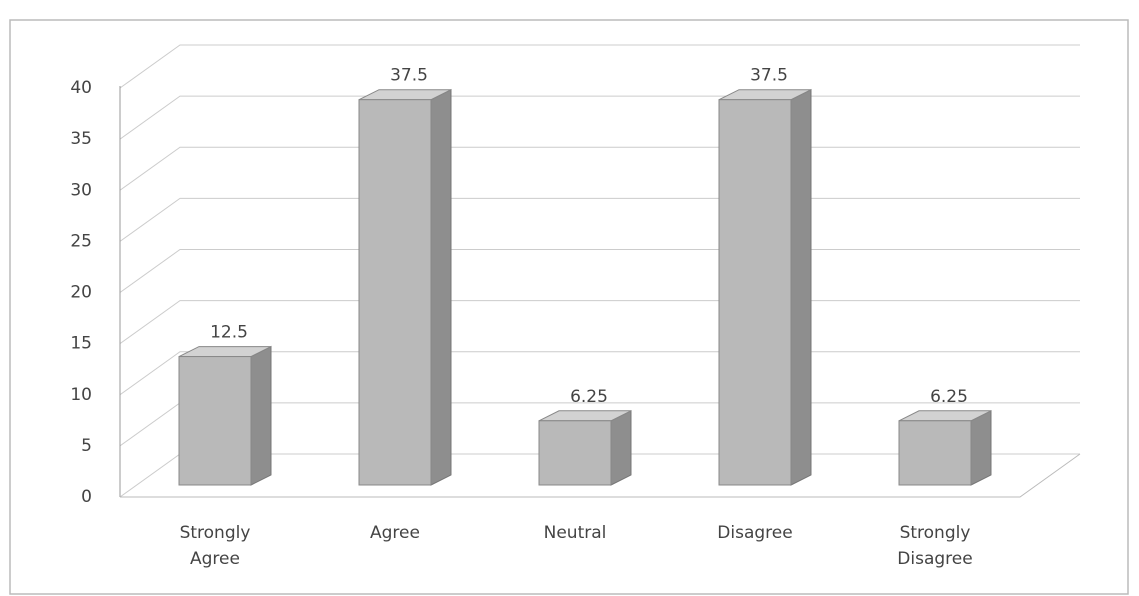 The height and width of the screenshot is (596, 1139). I want to click on x-tick-label: Strongly Disagree, so click(934, 546).